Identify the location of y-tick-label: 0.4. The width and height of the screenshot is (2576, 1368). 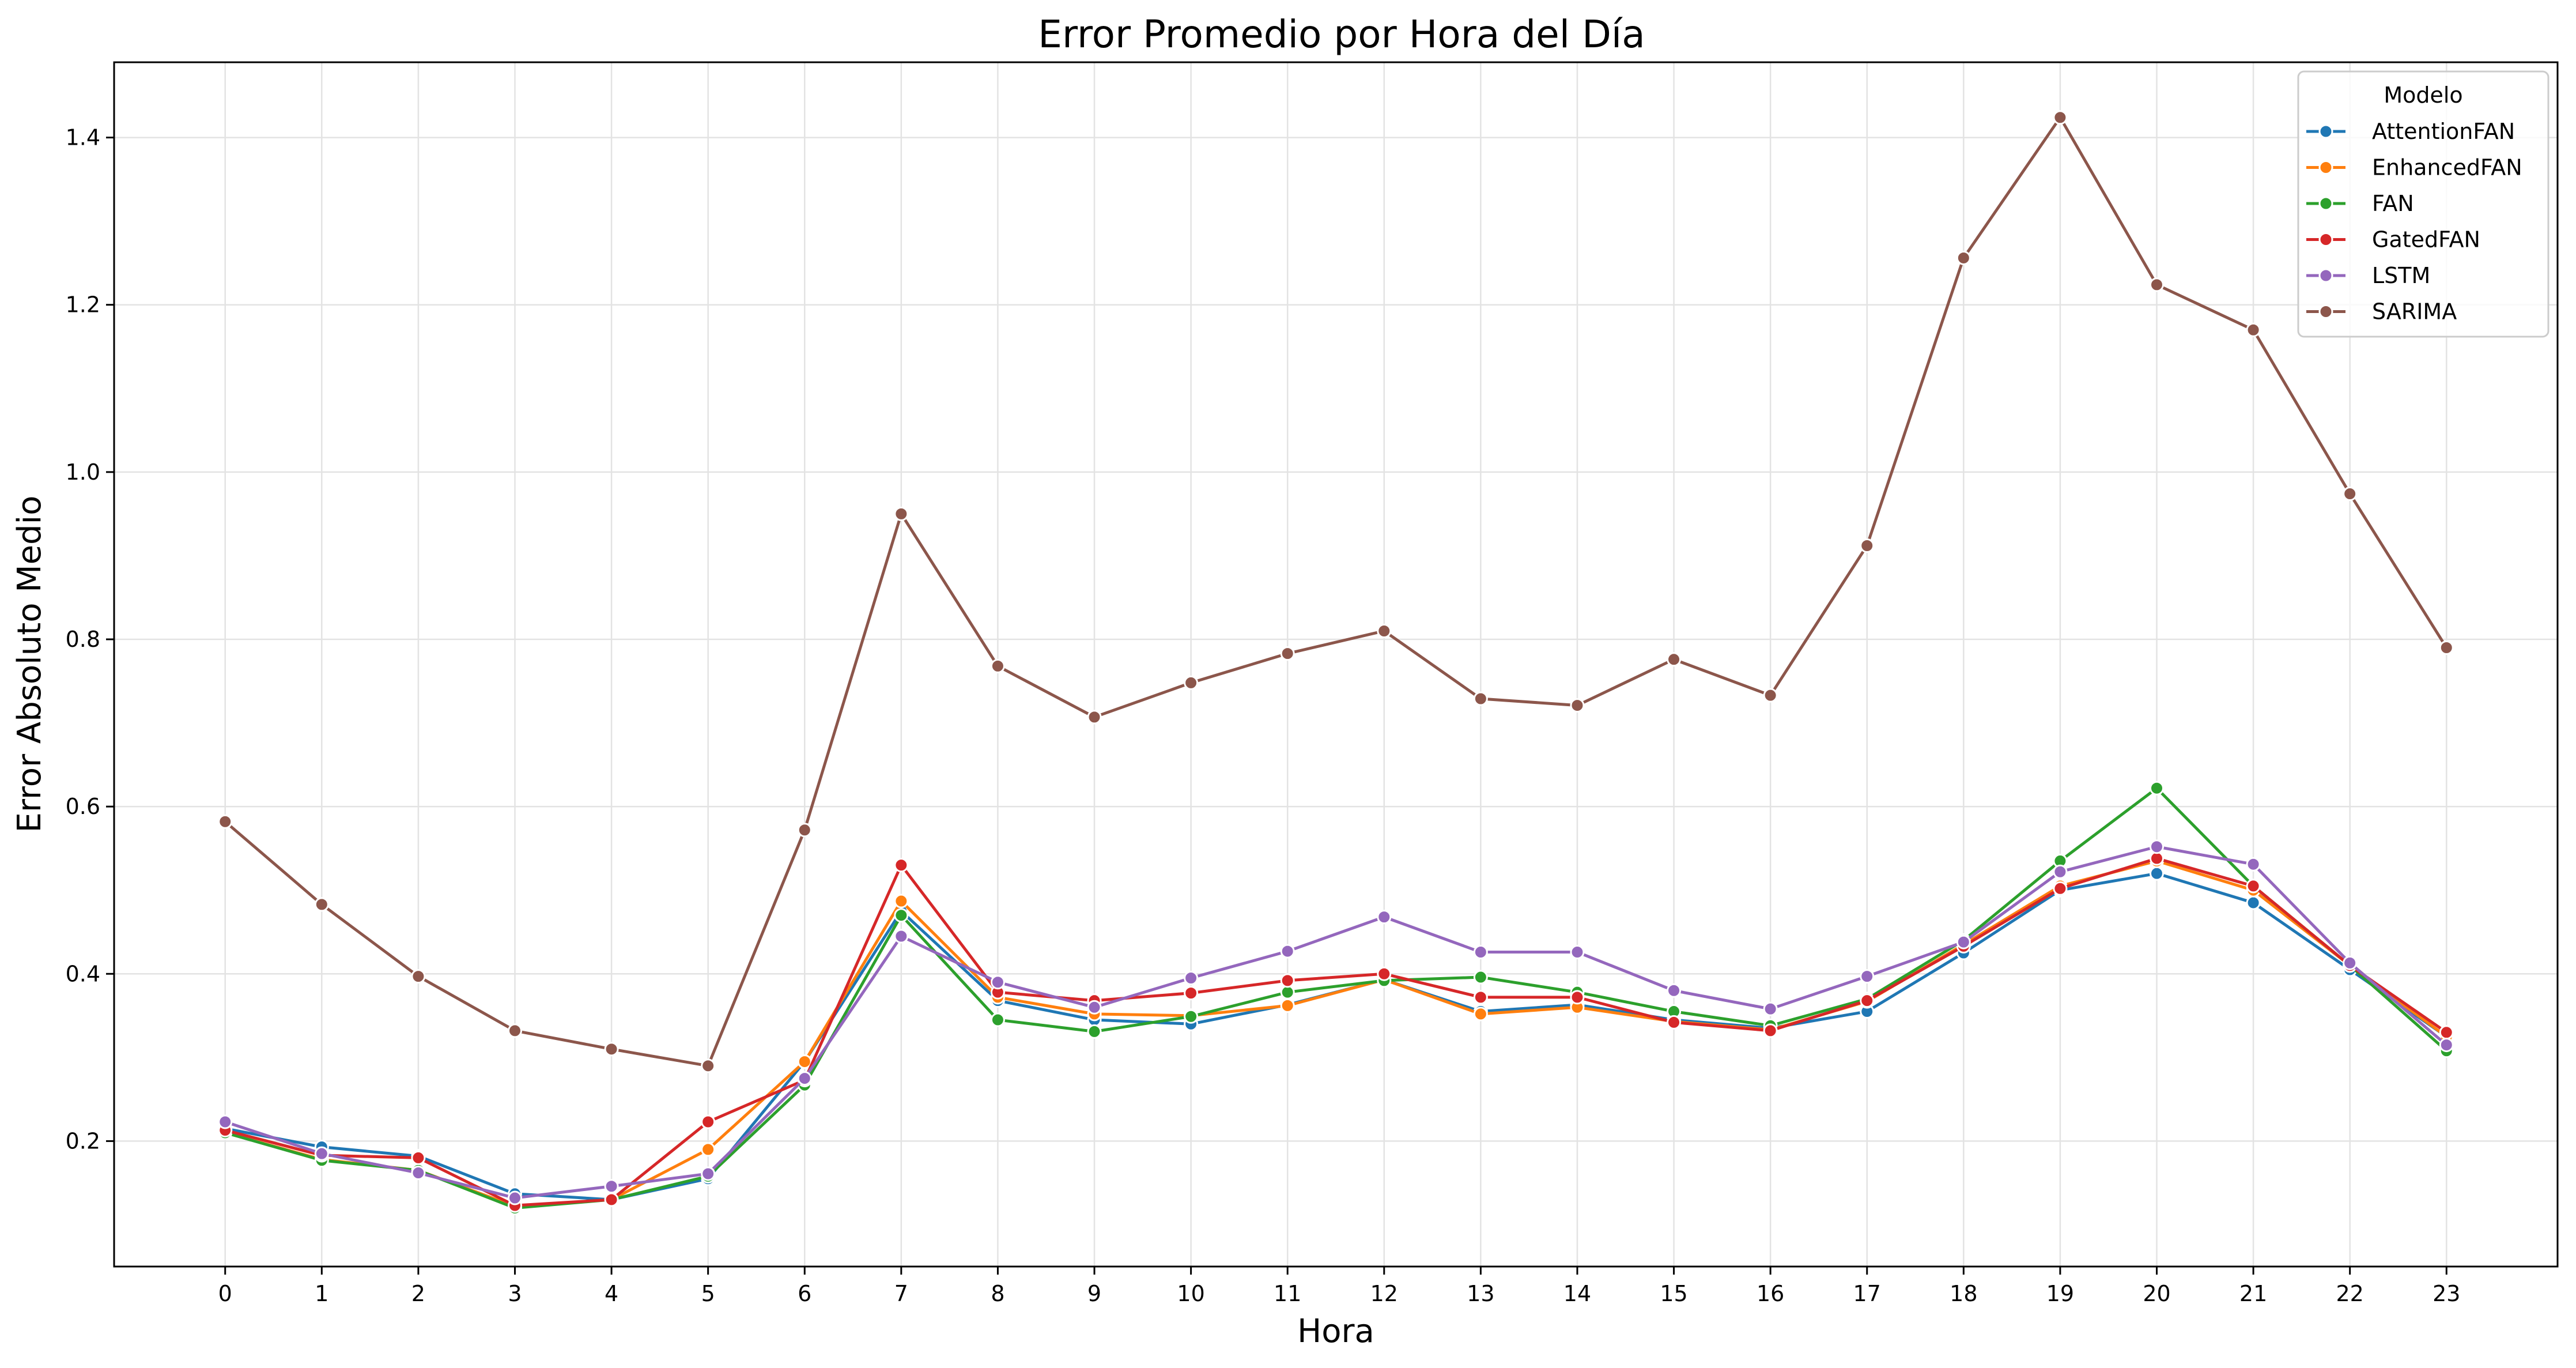
(83, 974).